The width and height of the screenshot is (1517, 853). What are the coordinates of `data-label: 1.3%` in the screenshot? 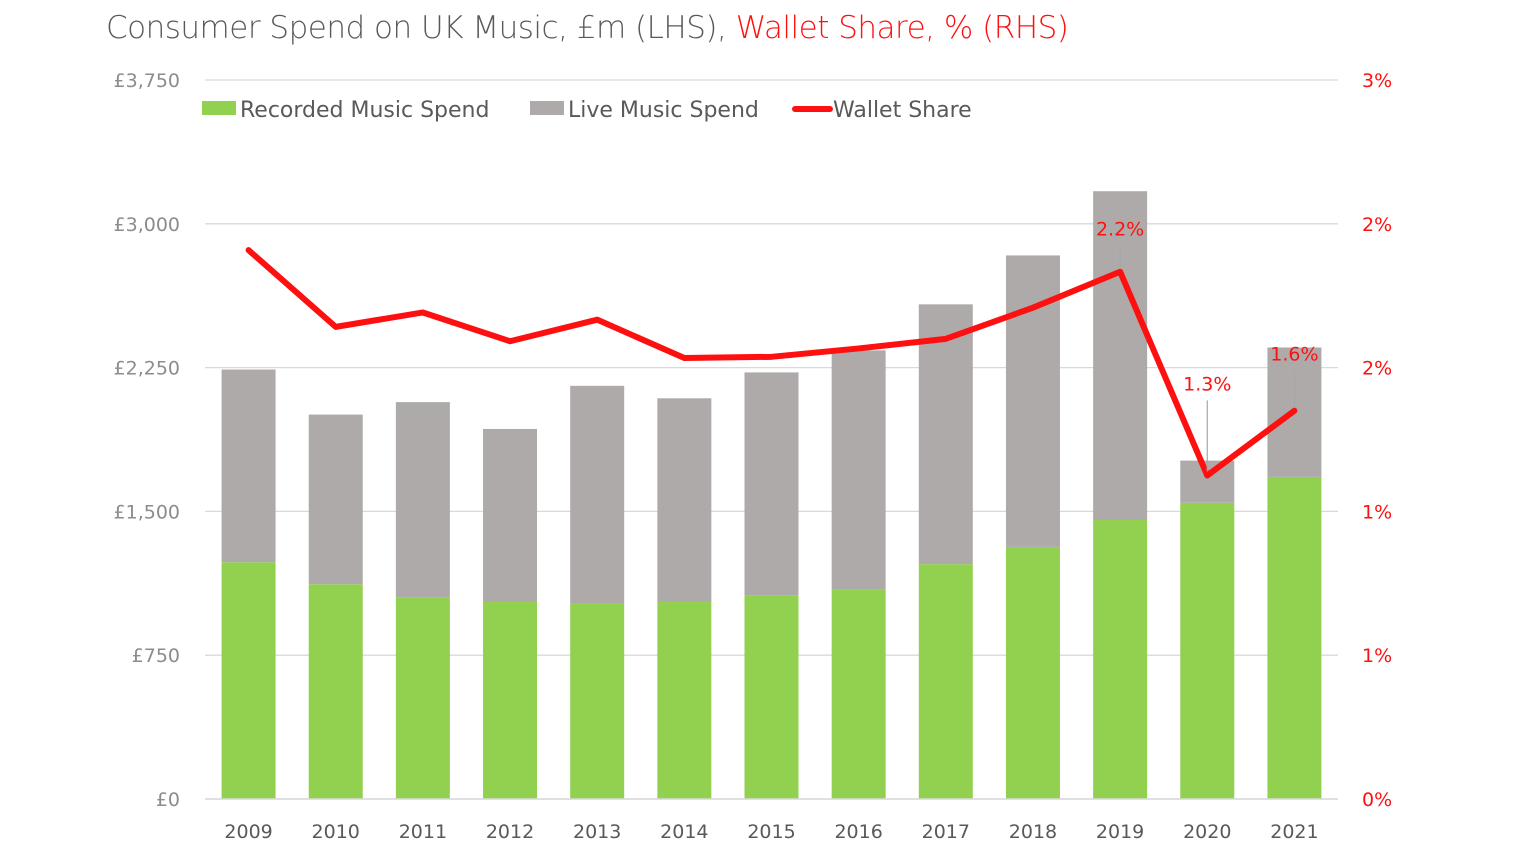 It's located at (1207, 384).